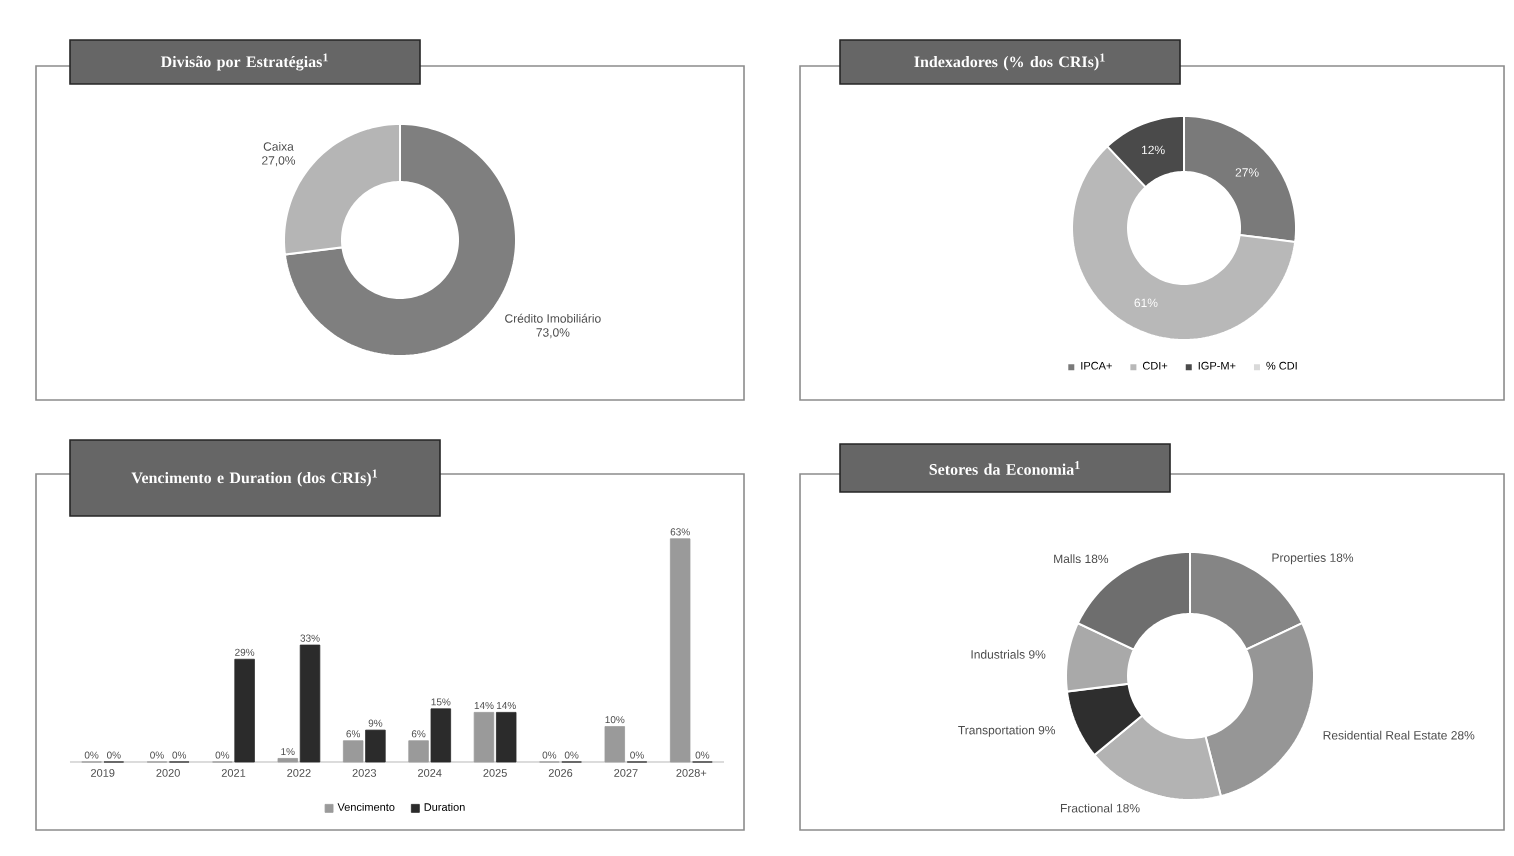  Describe the element at coordinates (1004, 468) in the screenshot. I see `chart-title: Setores da Economia$^{1}$` at that location.